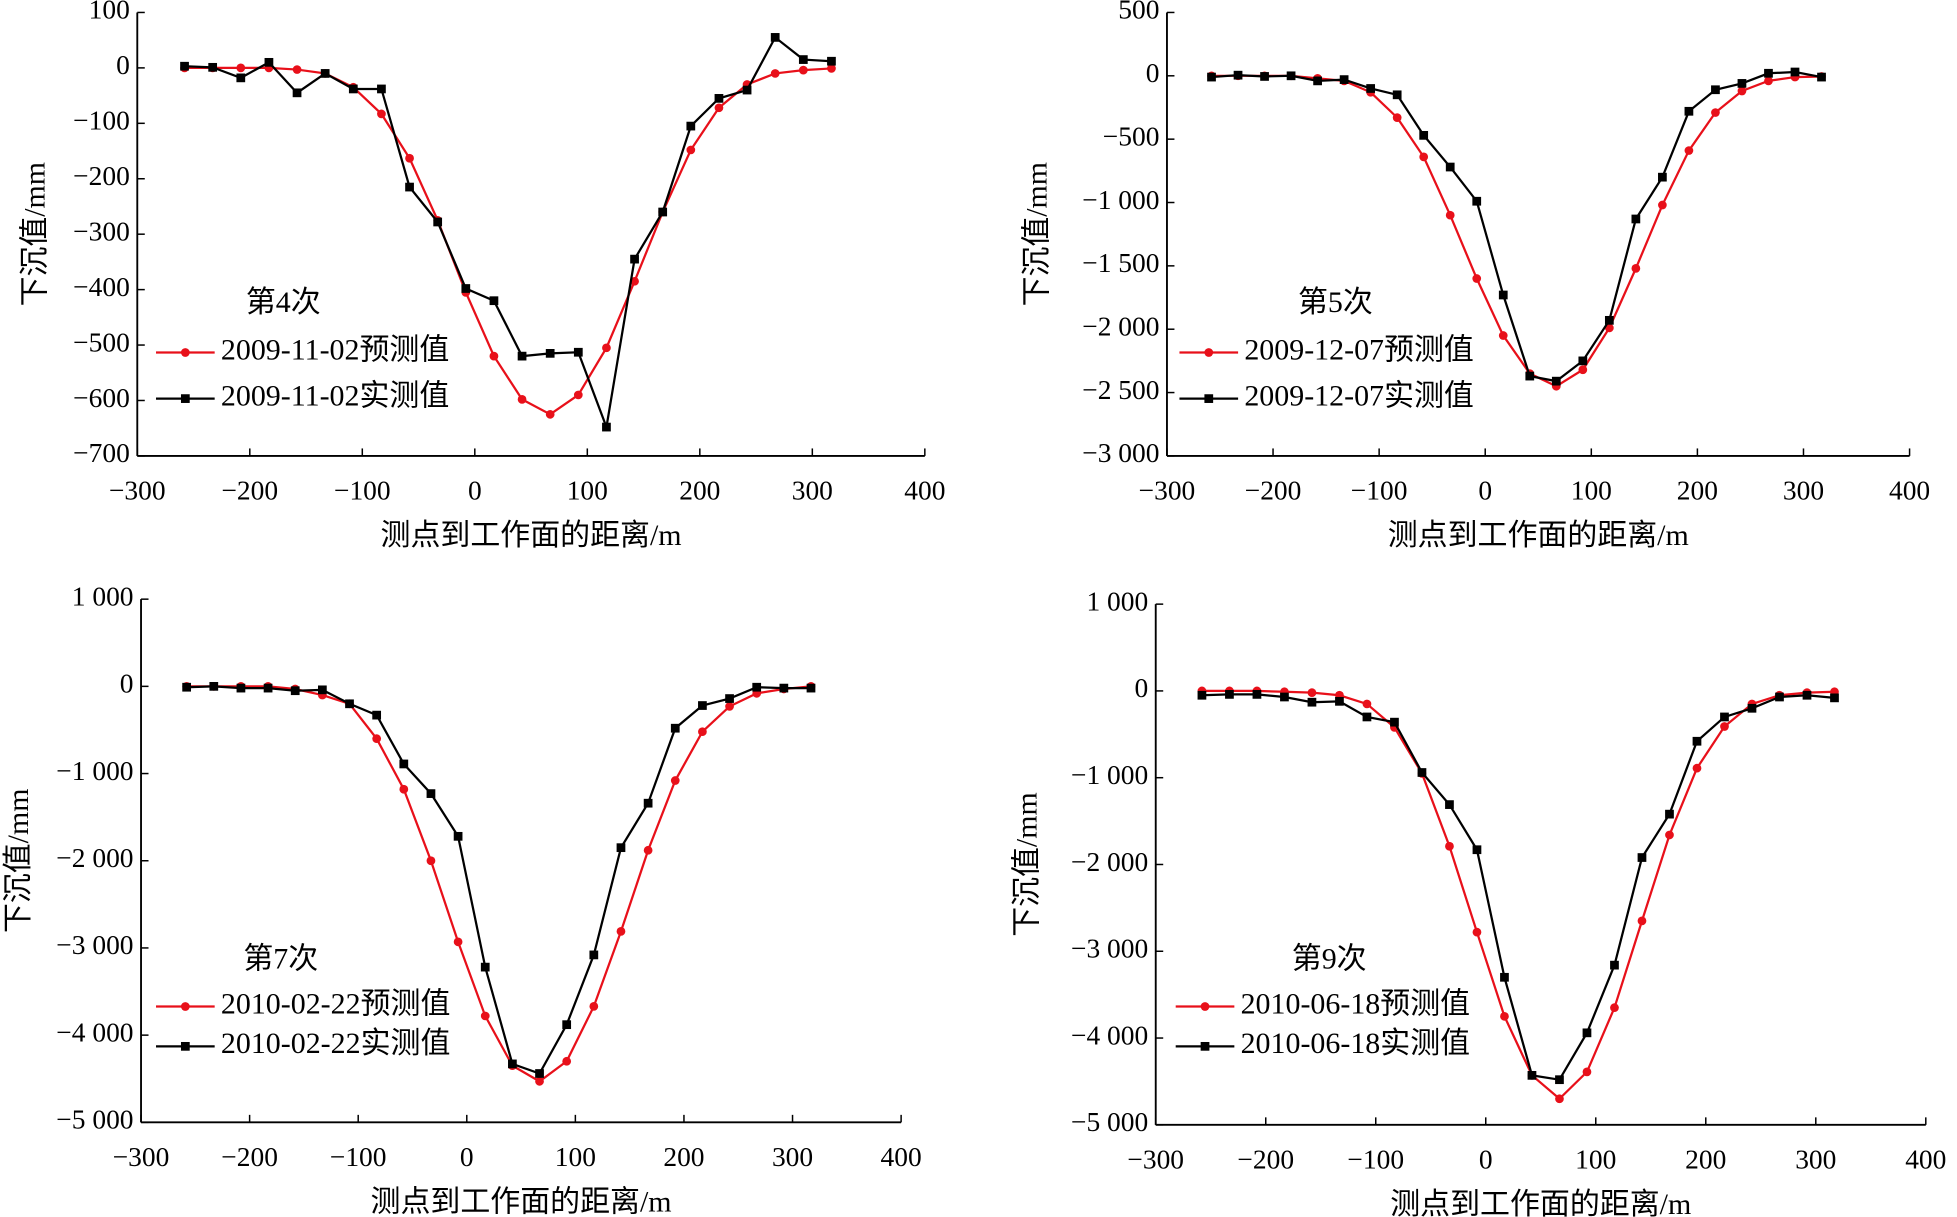 The image size is (1957, 1217). What do you see at coordinates (335, 395) in the screenshot?
I see `legend-label: 2009-11-02实测值` at bounding box center [335, 395].